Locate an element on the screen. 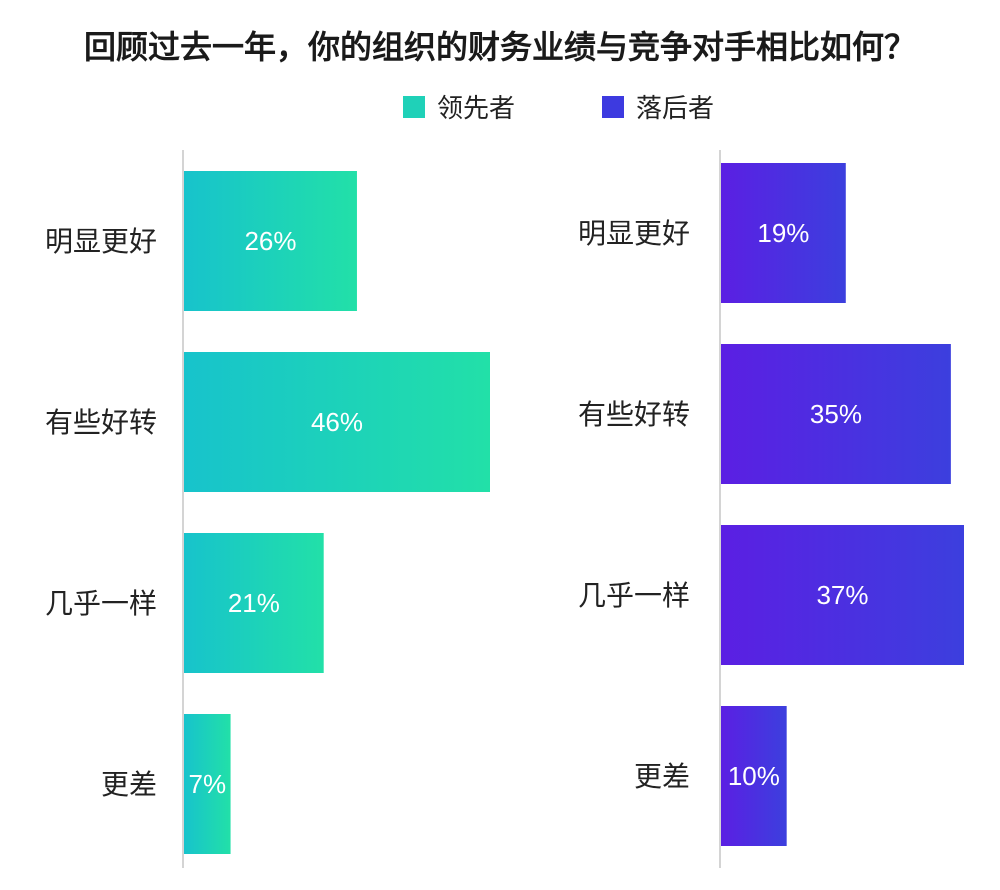 This screenshot has width=1000, height=890. category-label-leaders-1: 有些好转 is located at coordinates (101, 422).